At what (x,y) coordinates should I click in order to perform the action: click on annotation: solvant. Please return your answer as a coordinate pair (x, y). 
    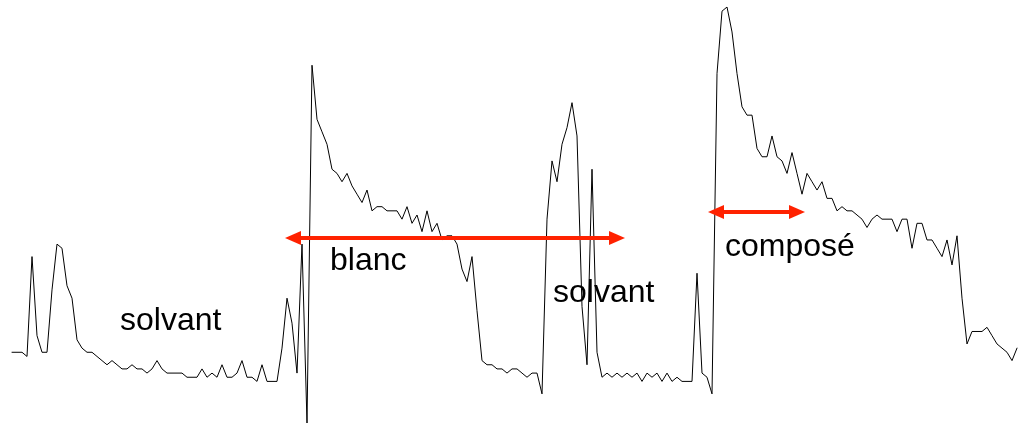
    Looking at the image, I should click on (171, 319).